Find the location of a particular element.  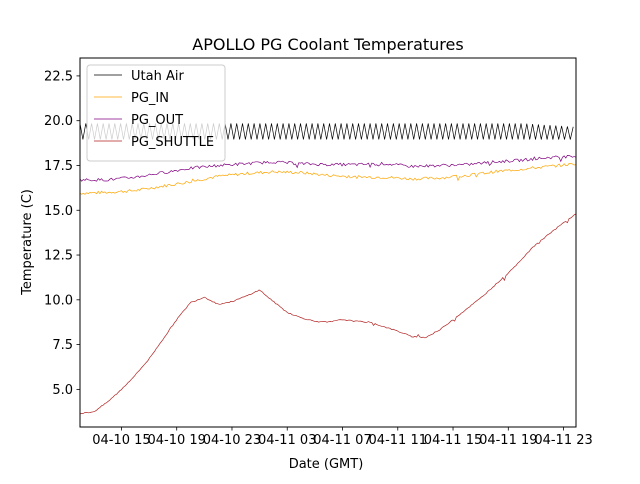

series-line-pg-in is located at coordinates (327, 179).